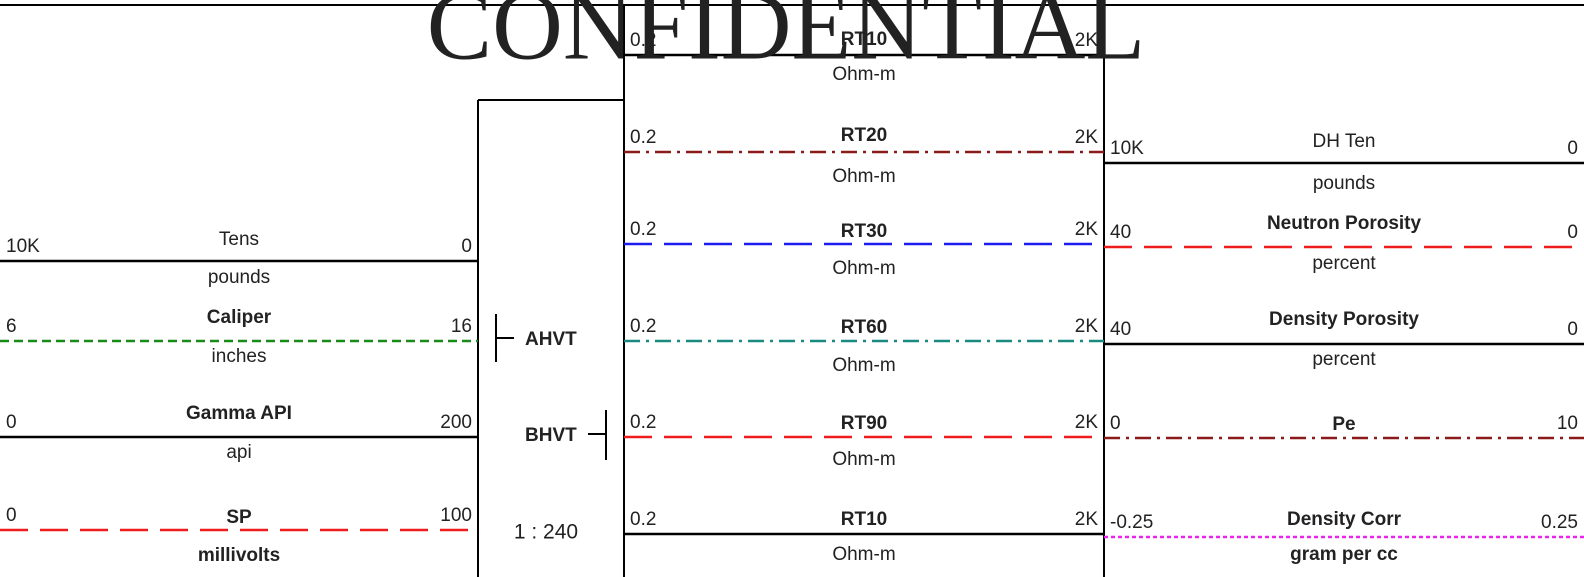 The width and height of the screenshot is (1584, 577). Describe the element at coordinates (1567, 423) in the screenshot. I see `scale-right: 10` at that location.